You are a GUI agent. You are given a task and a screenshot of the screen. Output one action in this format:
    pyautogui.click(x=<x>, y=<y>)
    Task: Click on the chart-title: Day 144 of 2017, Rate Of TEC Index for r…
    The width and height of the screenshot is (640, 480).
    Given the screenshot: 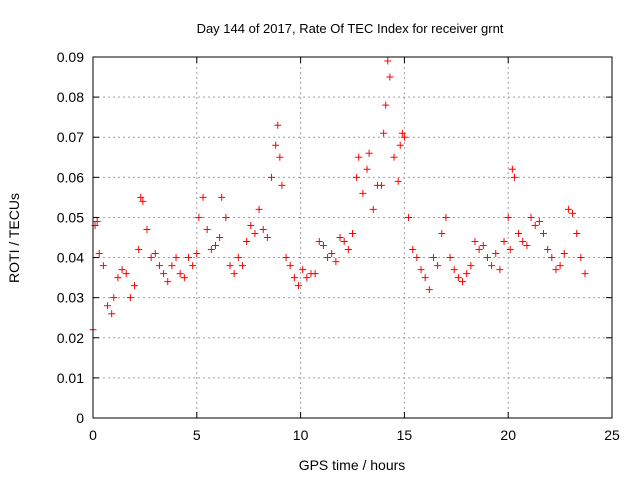 What is the action you would take?
    pyautogui.click(x=350, y=28)
    